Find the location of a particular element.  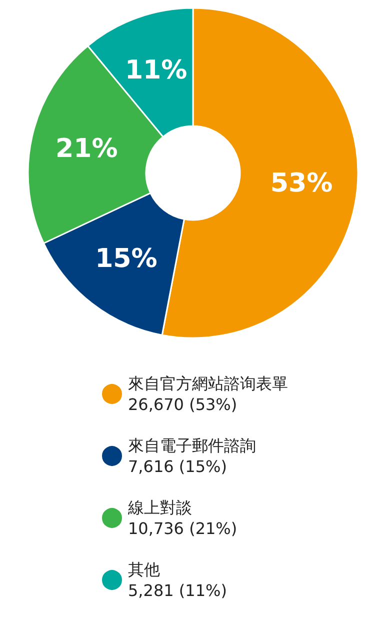

text: 5,281 (11%) is located at coordinates (177, 590).